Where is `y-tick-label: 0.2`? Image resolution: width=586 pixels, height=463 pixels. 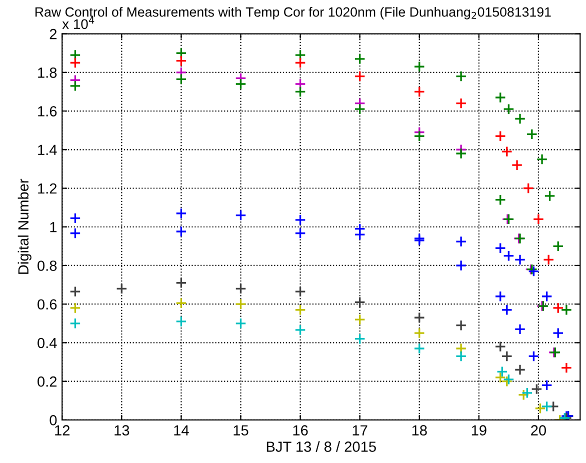
y-tick-label: 0.2 is located at coordinates (47, 381).